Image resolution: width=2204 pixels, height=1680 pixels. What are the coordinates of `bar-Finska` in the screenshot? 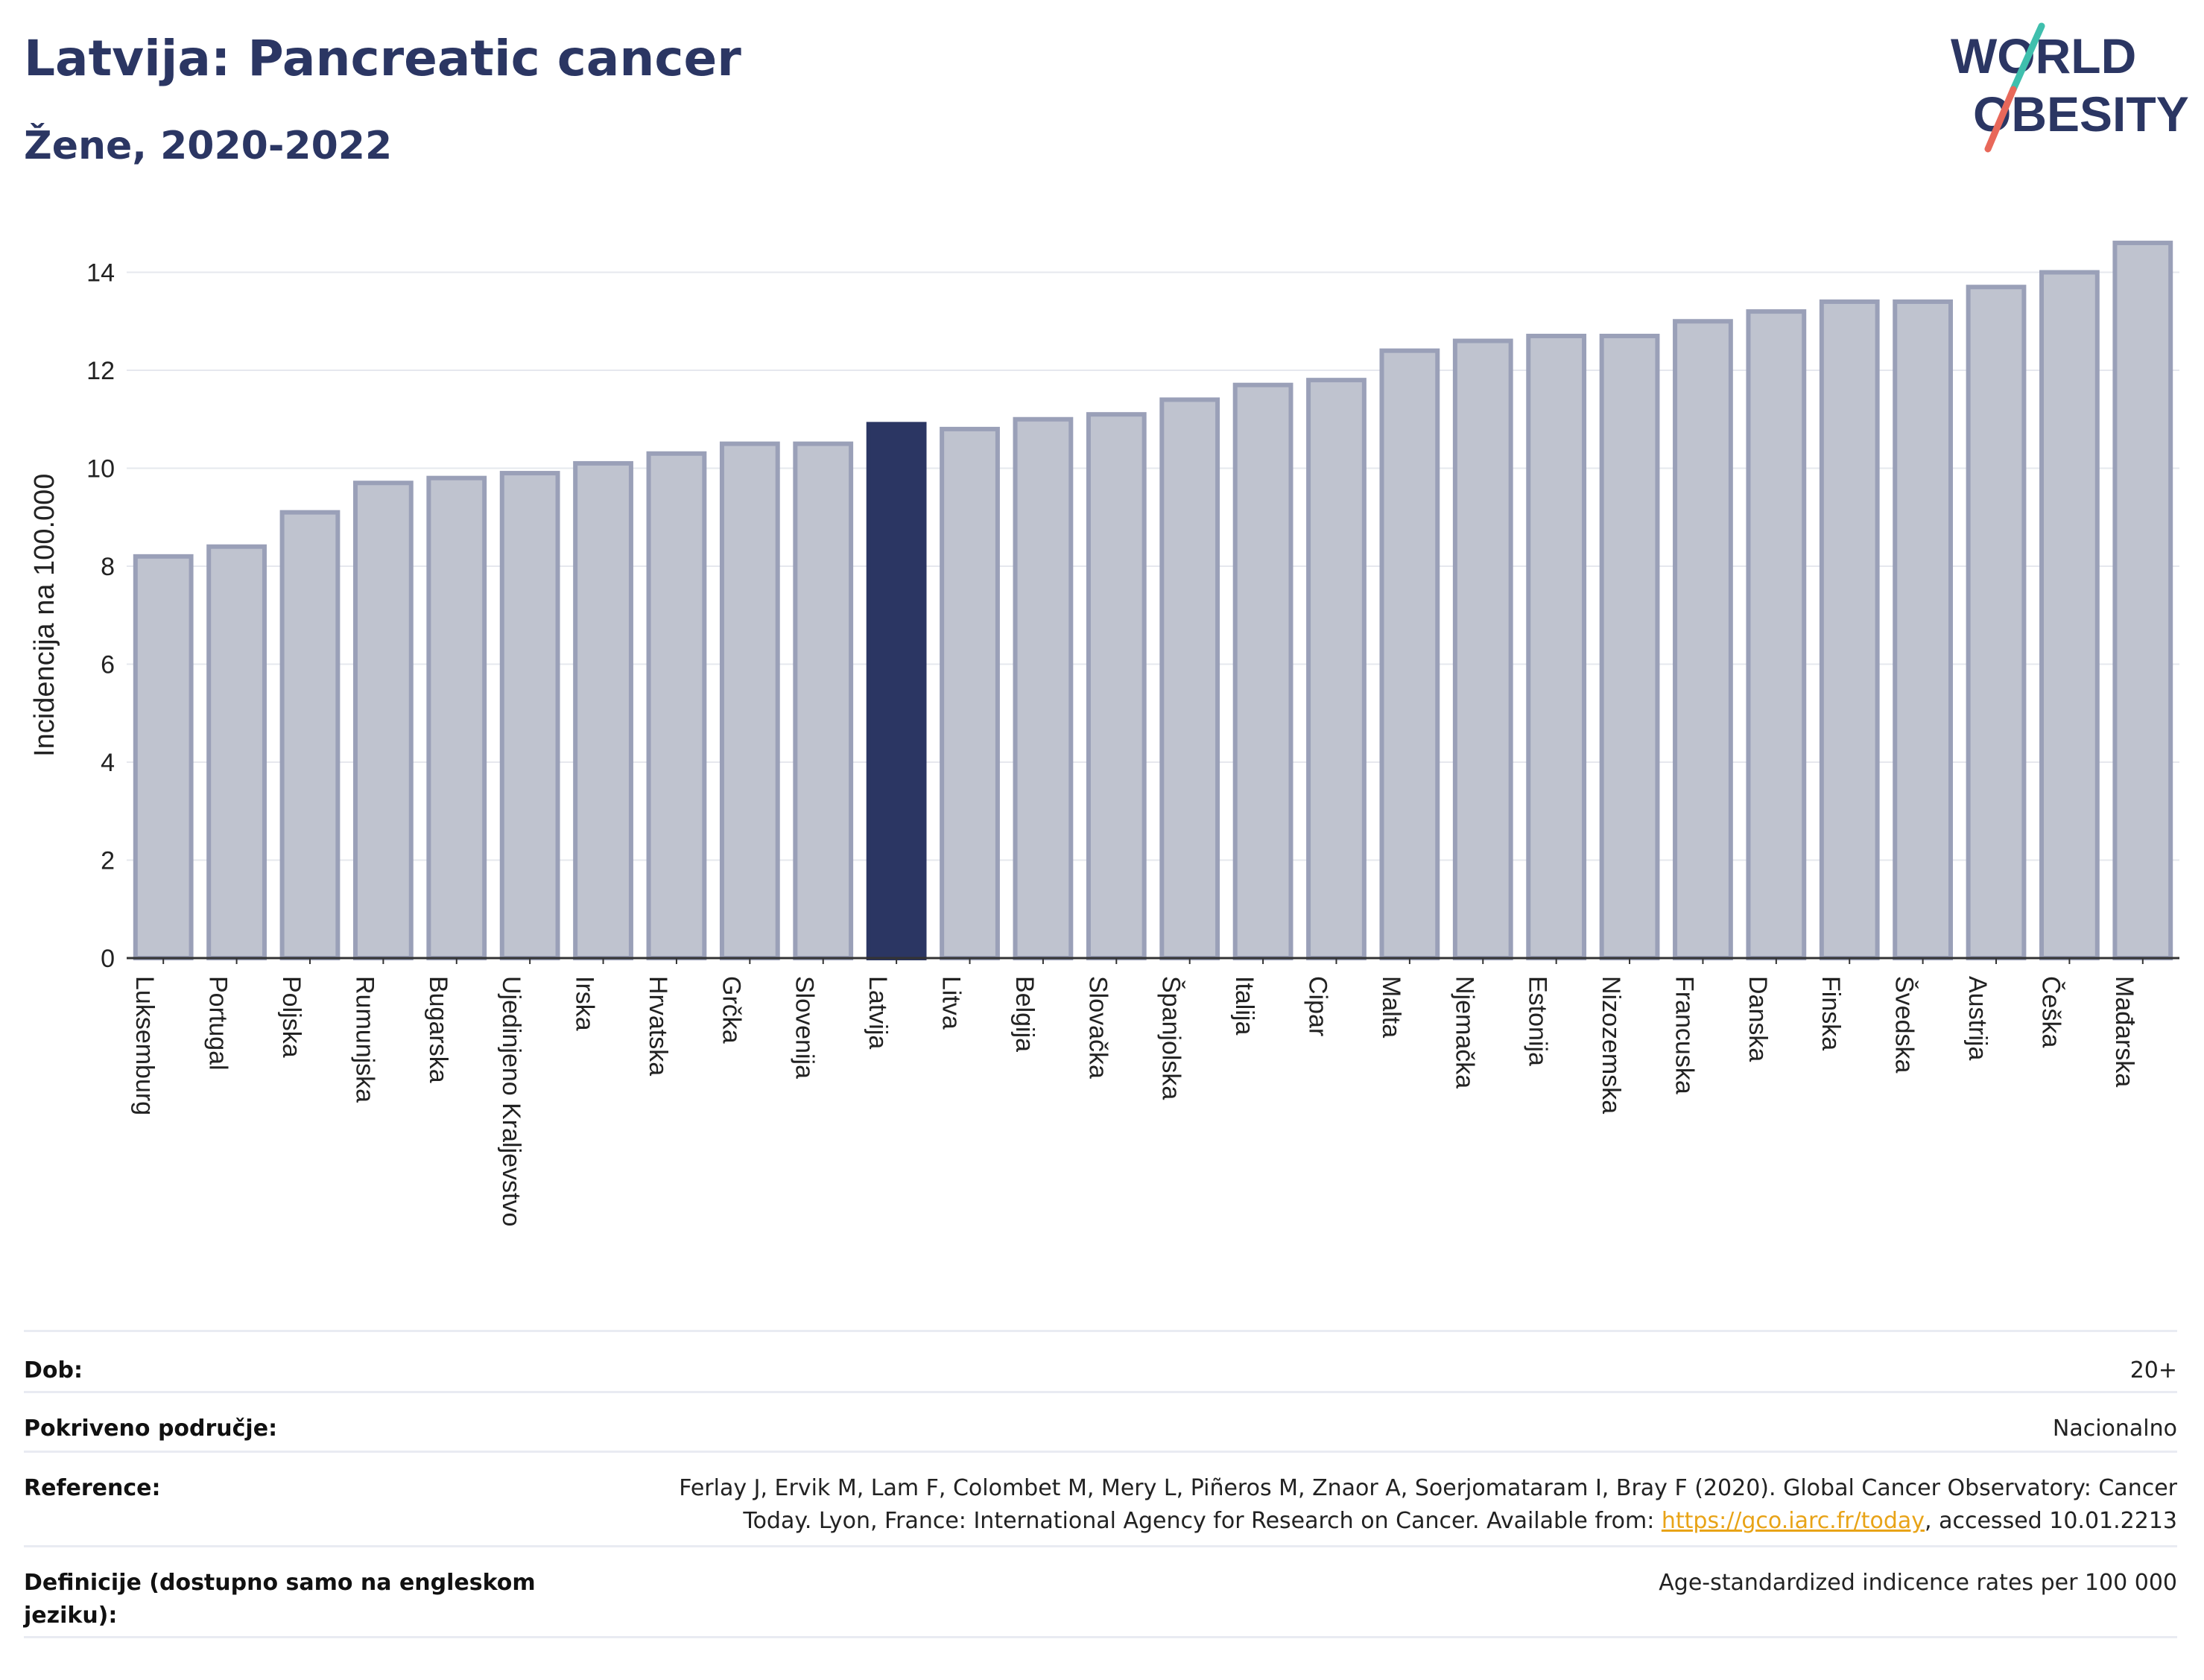 It's located at (1849, 629).